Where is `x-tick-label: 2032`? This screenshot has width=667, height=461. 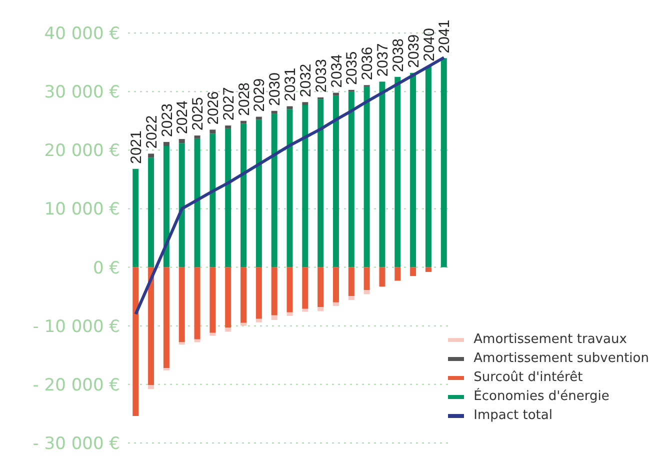
x-tick-label: 2032 is located at coordinates (305, 81).